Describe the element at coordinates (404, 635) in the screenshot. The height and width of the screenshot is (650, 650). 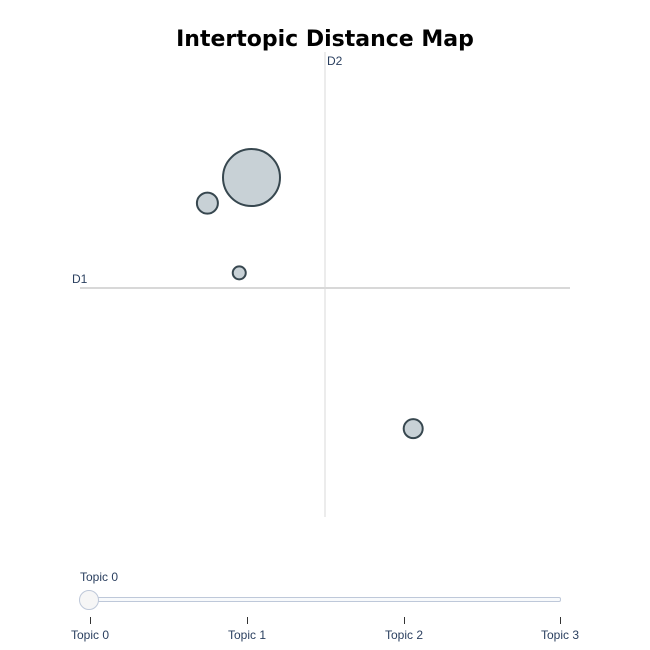
I see `slider-step-label: Topic 2` at that location.